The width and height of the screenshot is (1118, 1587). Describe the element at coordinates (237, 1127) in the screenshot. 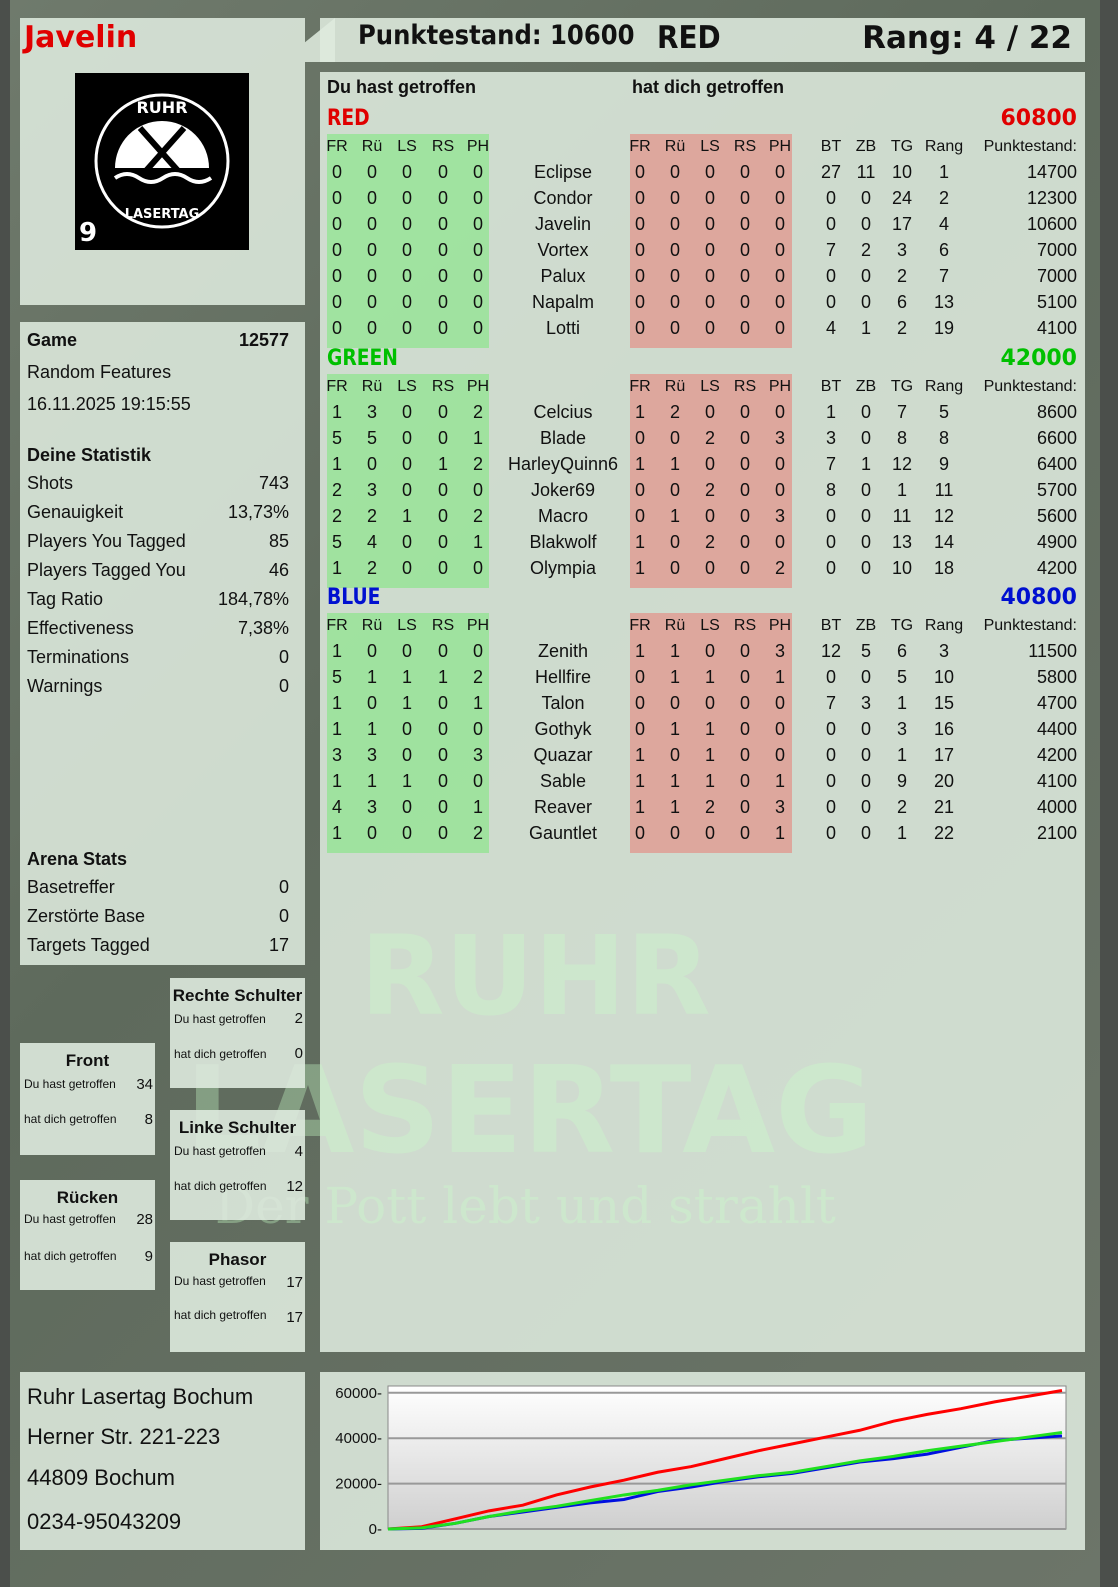

I see `zone-title: Linke Schulter` at that location.